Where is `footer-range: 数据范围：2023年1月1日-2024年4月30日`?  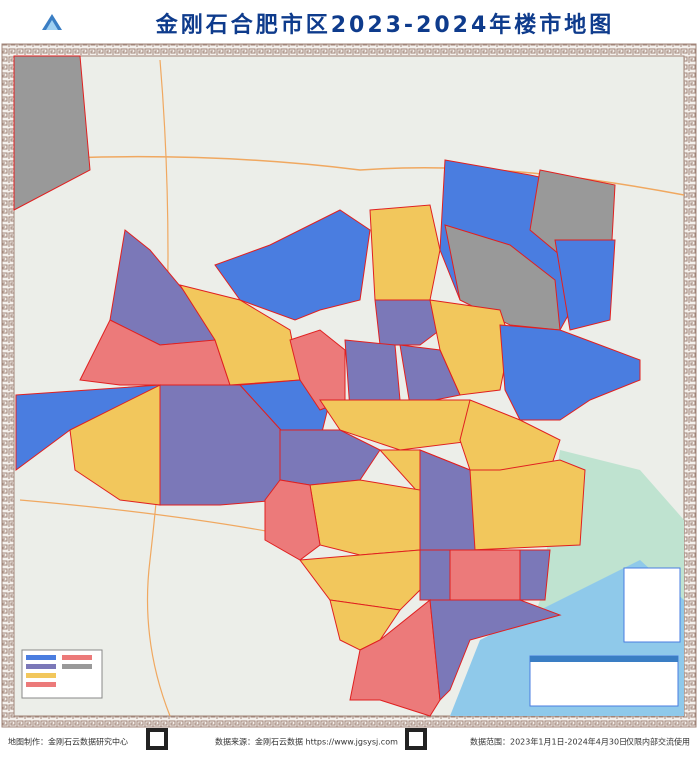 footer-range: 数据范围：2023年1月1日-2024年4月30日 is located at coordinates (548, 742).